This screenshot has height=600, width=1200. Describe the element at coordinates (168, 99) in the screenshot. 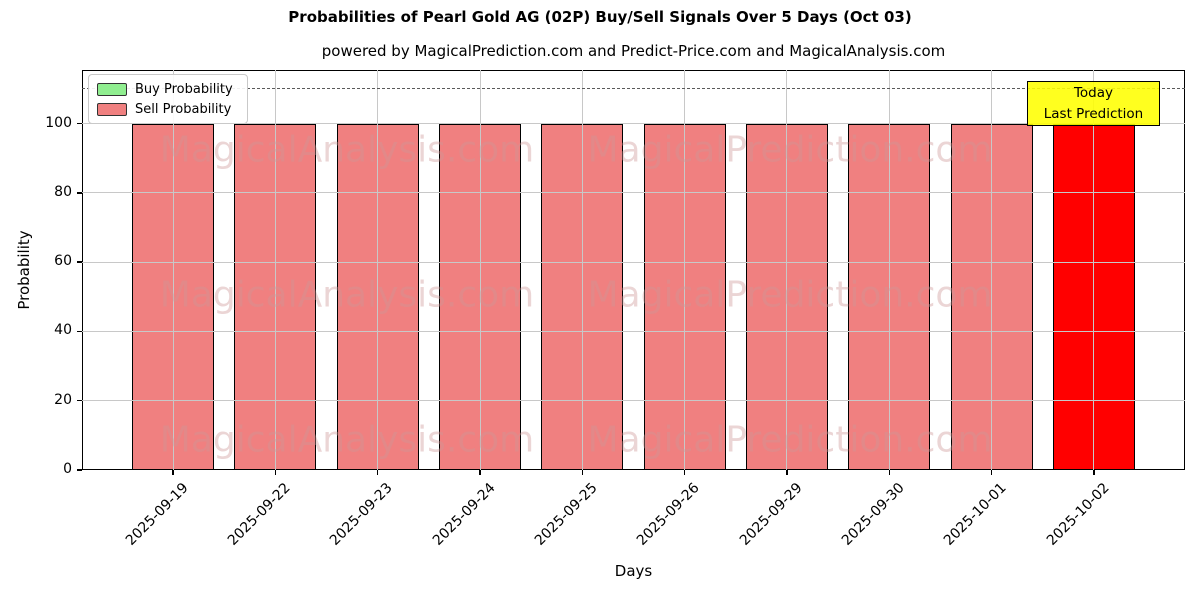

I see `legend: Buy Probability Sell Probability` at that location.